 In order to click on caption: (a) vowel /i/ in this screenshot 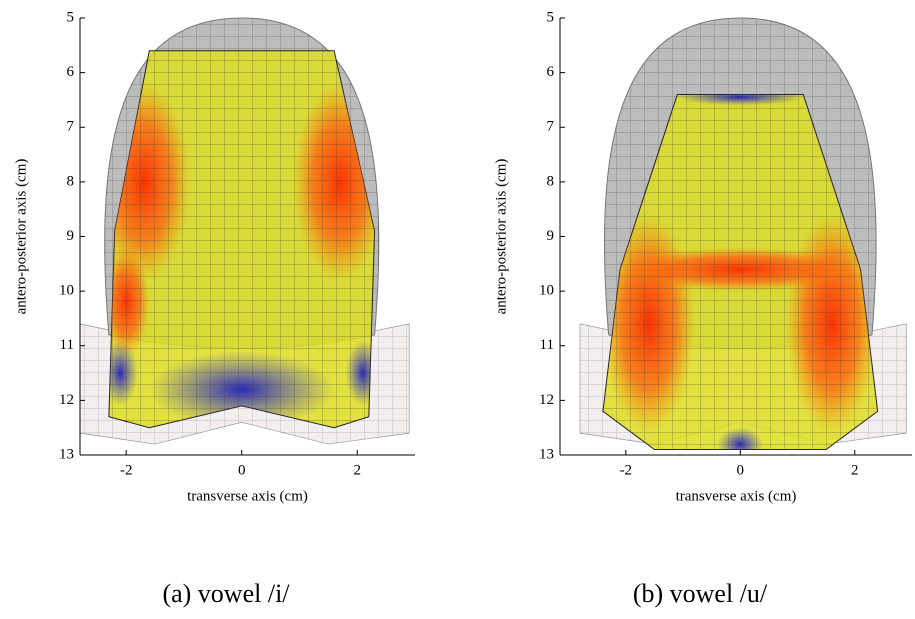, I will do `click(226, 593)`.